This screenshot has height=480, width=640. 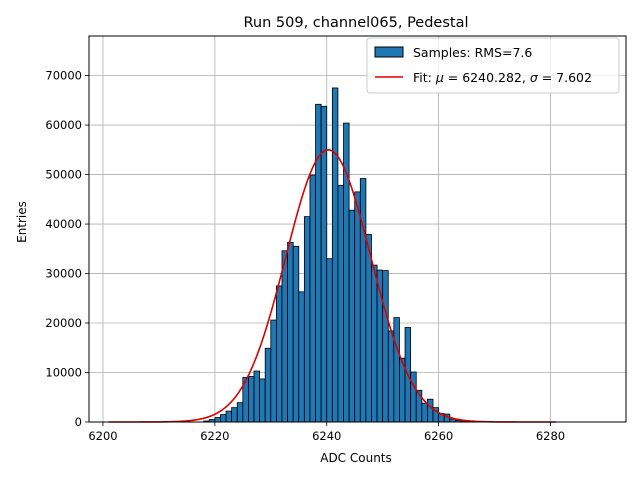 What do you see at coordinates (356, 458) in the screenshot?
I see `x-axis-label: ADC Counts` at bounding box center [356, 458].